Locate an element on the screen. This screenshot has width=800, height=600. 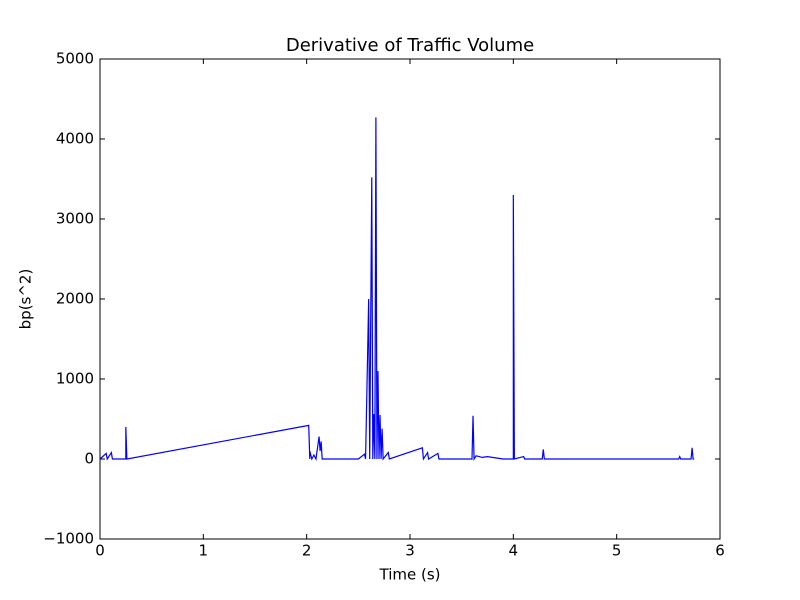
chart-title: Derivative of Traffic Volume is located at coordinates (410, 45).